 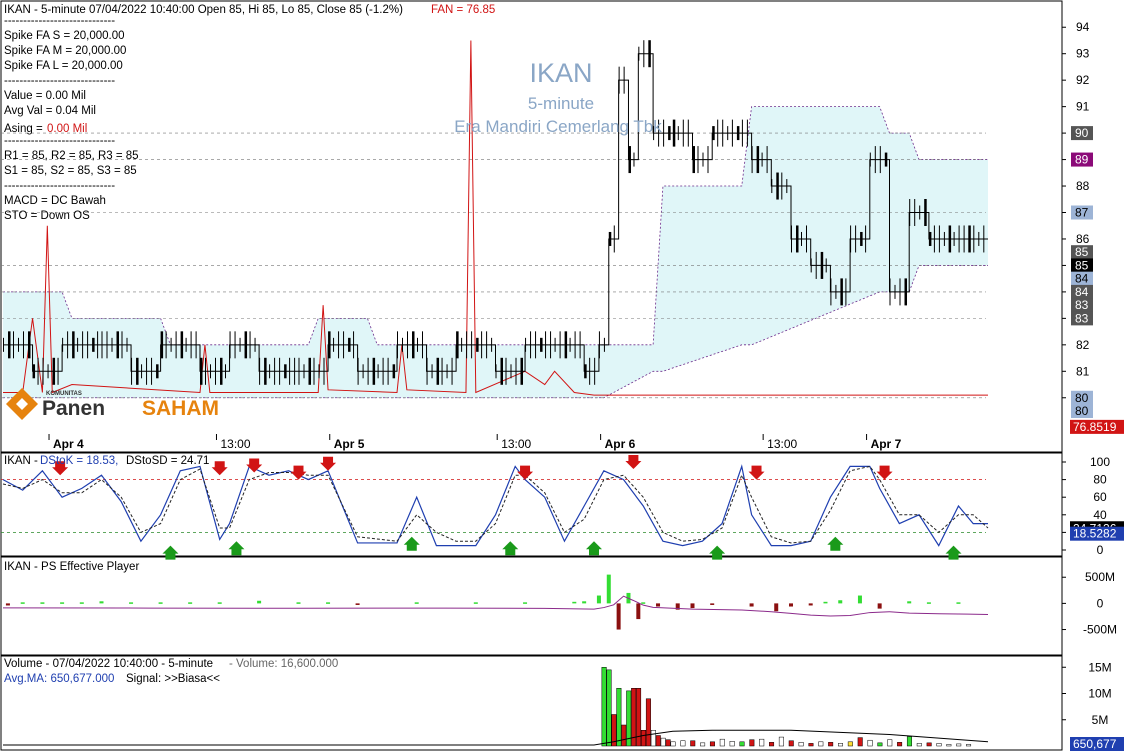 I want to click on x-axis-label: Apr 5, so click(x=349, y=444).